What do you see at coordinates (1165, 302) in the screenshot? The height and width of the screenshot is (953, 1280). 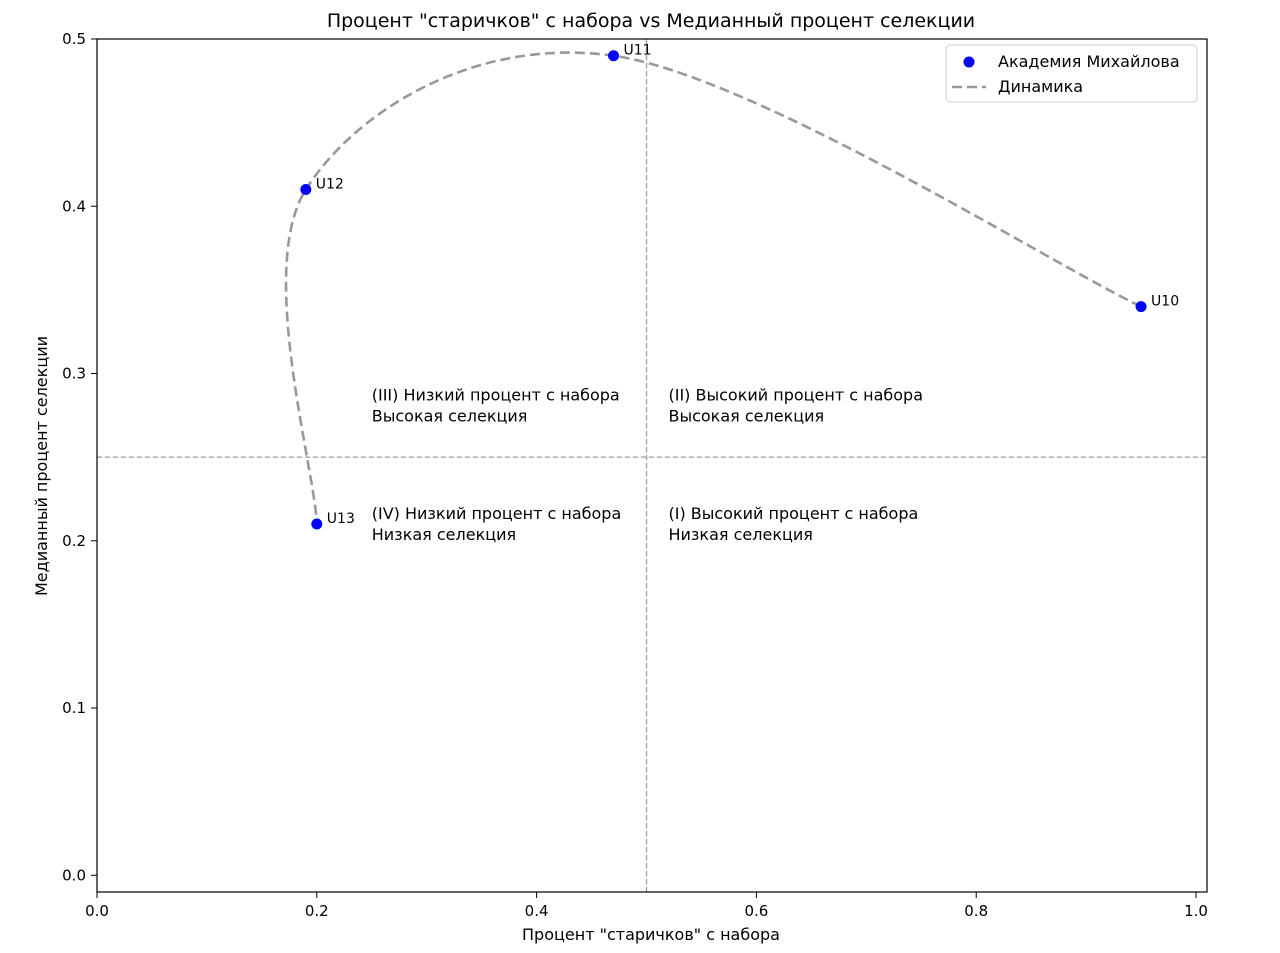 I see `point-label: U10` at bounding box center [1165, 302].